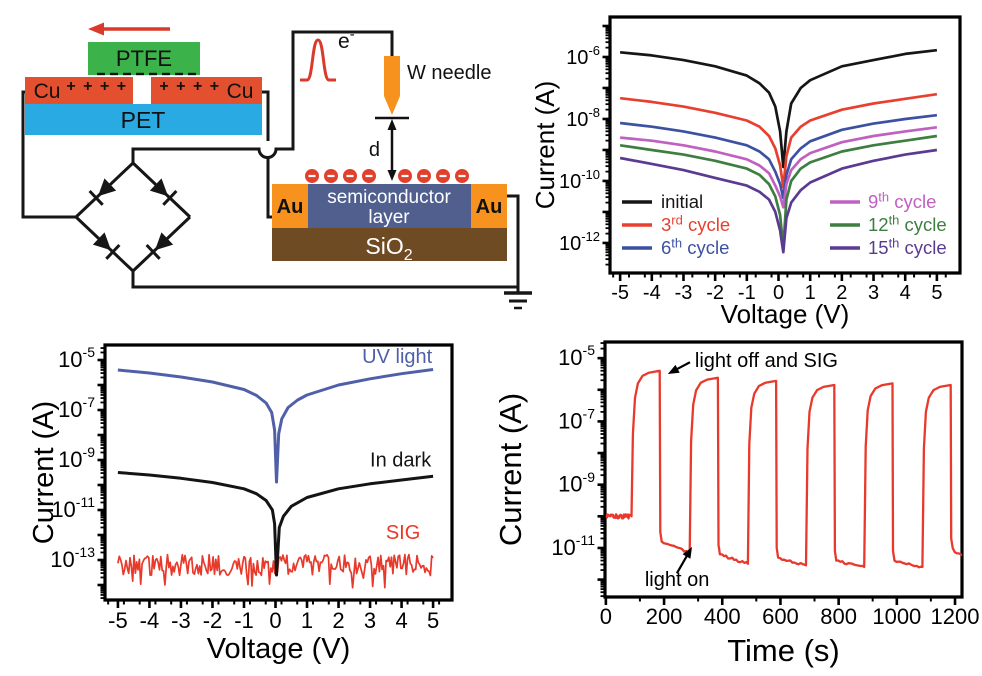 The width and height of the screenshot is (982, 676). Describe the element at coordinates (896, 616) in the screenshot. I see `x-tick-label: 1000` at that location.